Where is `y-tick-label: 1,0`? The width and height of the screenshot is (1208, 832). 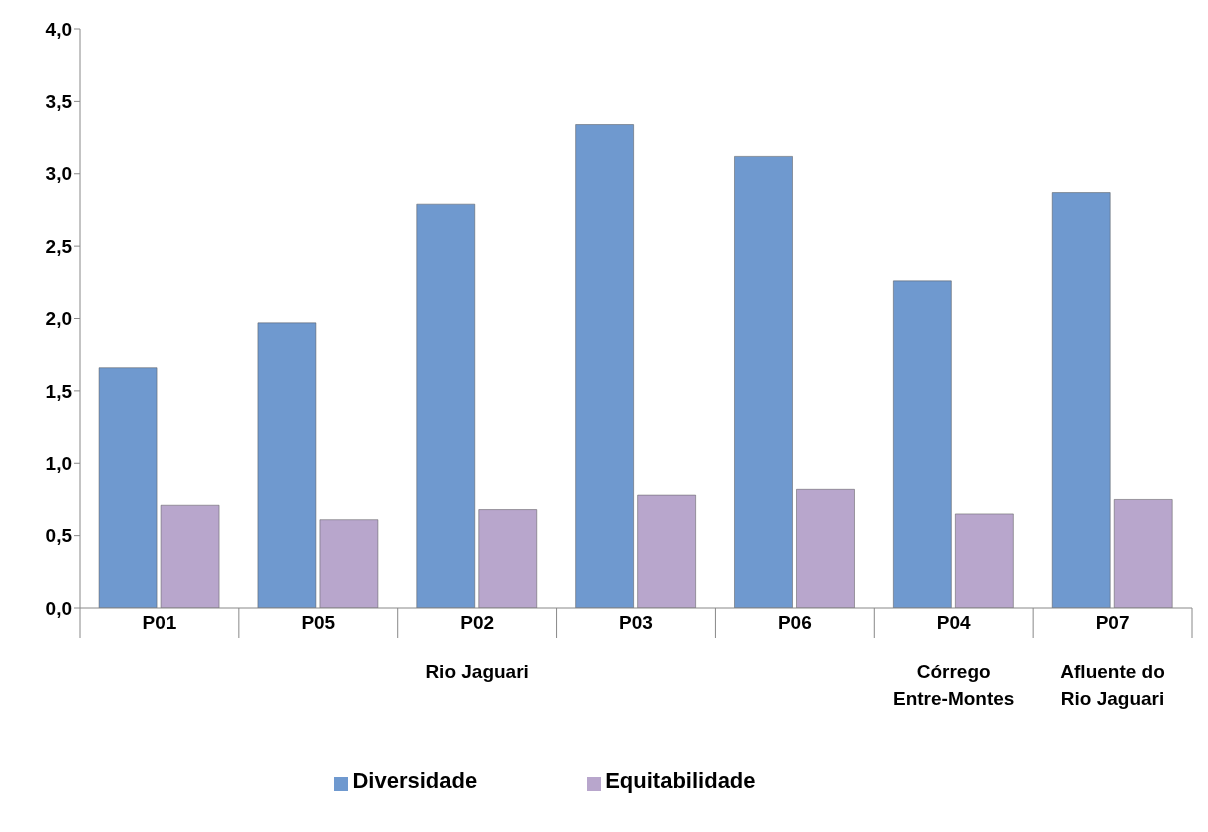
y-tick-label: 1,0 is located at coordinates (58, 463).